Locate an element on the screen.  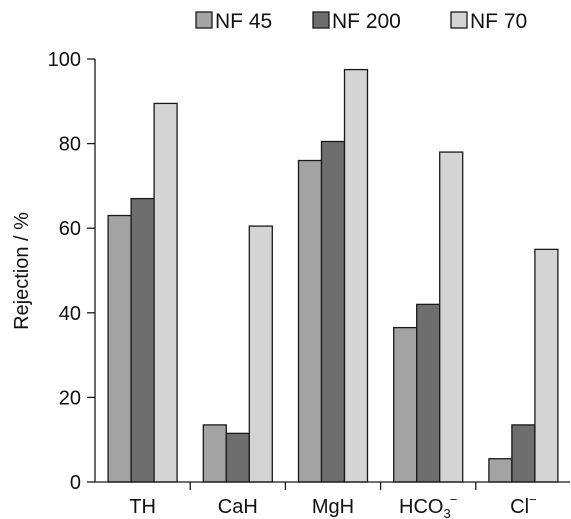
legend-item-nf-45: NF 45 is located at coordinates (233, 21).